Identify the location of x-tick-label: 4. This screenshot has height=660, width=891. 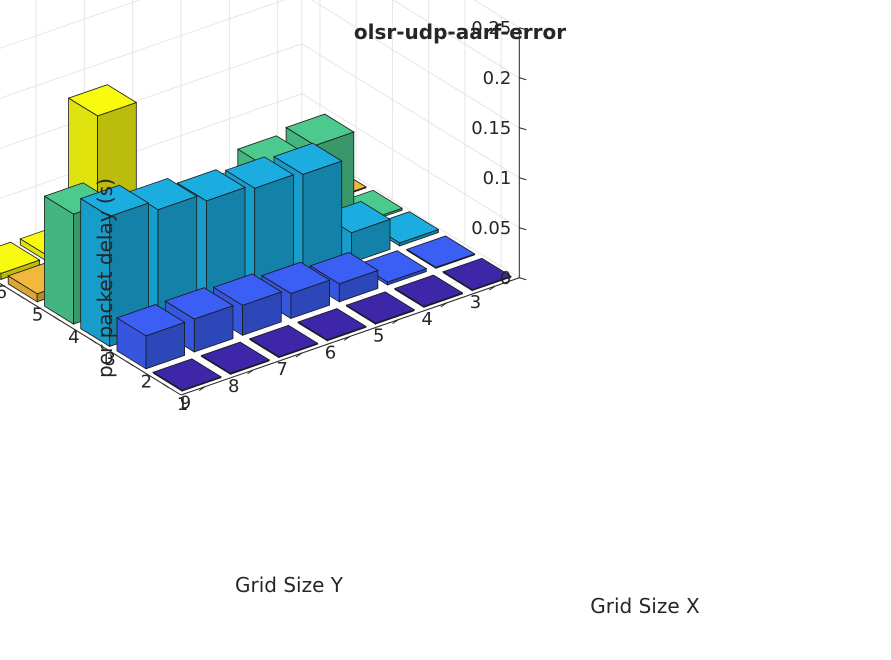
(73, 337).